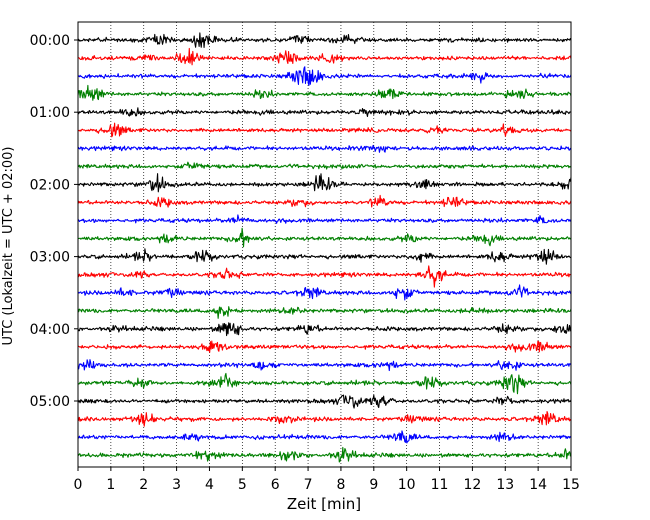 The image size is (650, 520). I want to click on y-tick-label: 03:00, so click(50, 258).